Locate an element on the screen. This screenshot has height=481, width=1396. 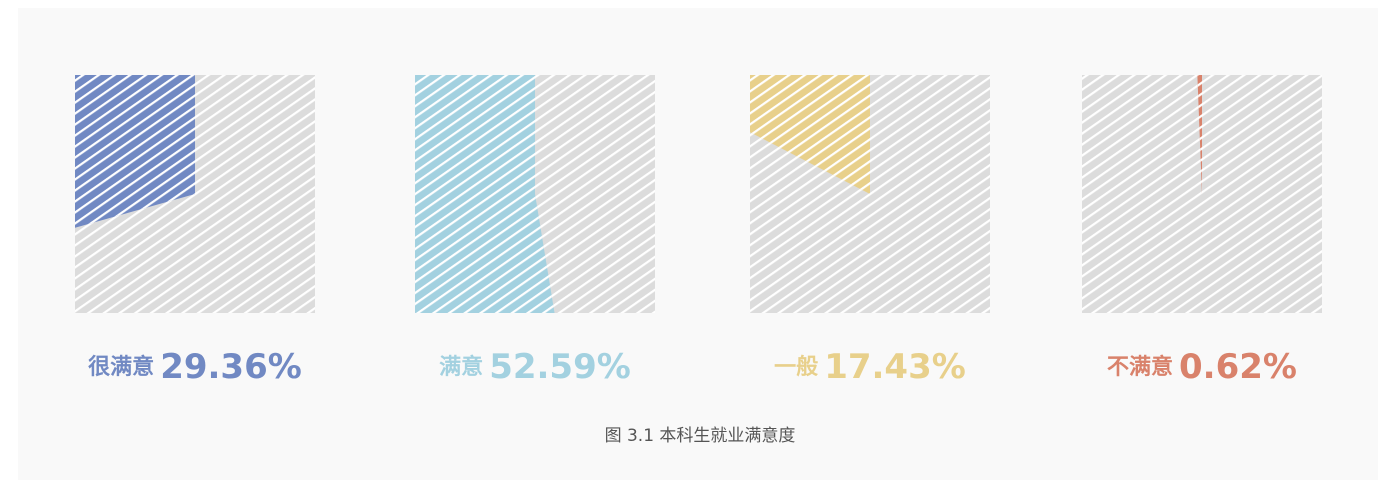
label: 不满意 0.62% is located at coordinates (1202, 367).